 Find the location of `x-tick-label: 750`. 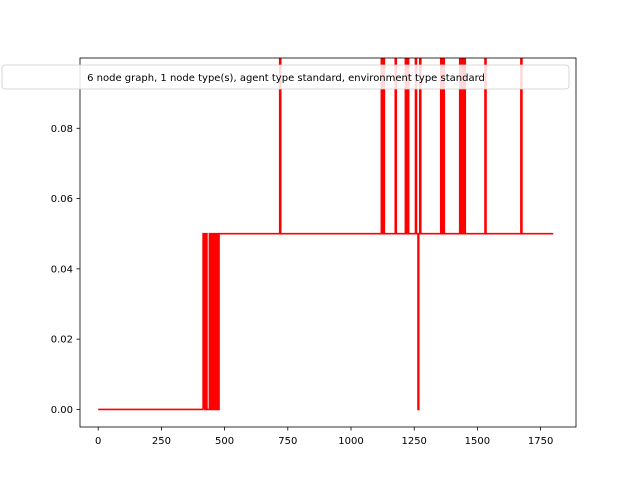

x-tick-label: 750 is located at coordinates (287, 441).